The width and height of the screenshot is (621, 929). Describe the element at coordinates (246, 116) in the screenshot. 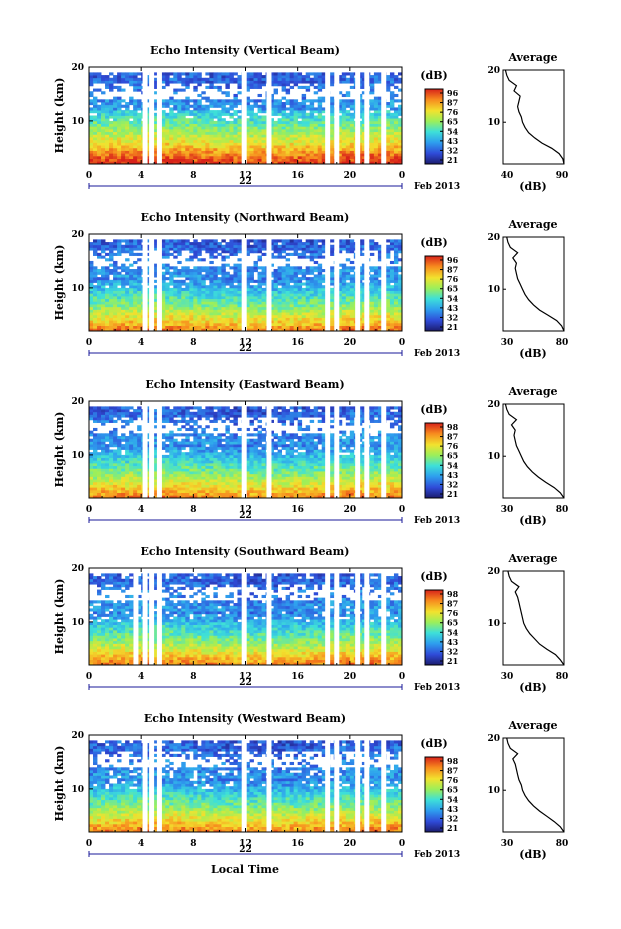

I see `heatmap` at that location.